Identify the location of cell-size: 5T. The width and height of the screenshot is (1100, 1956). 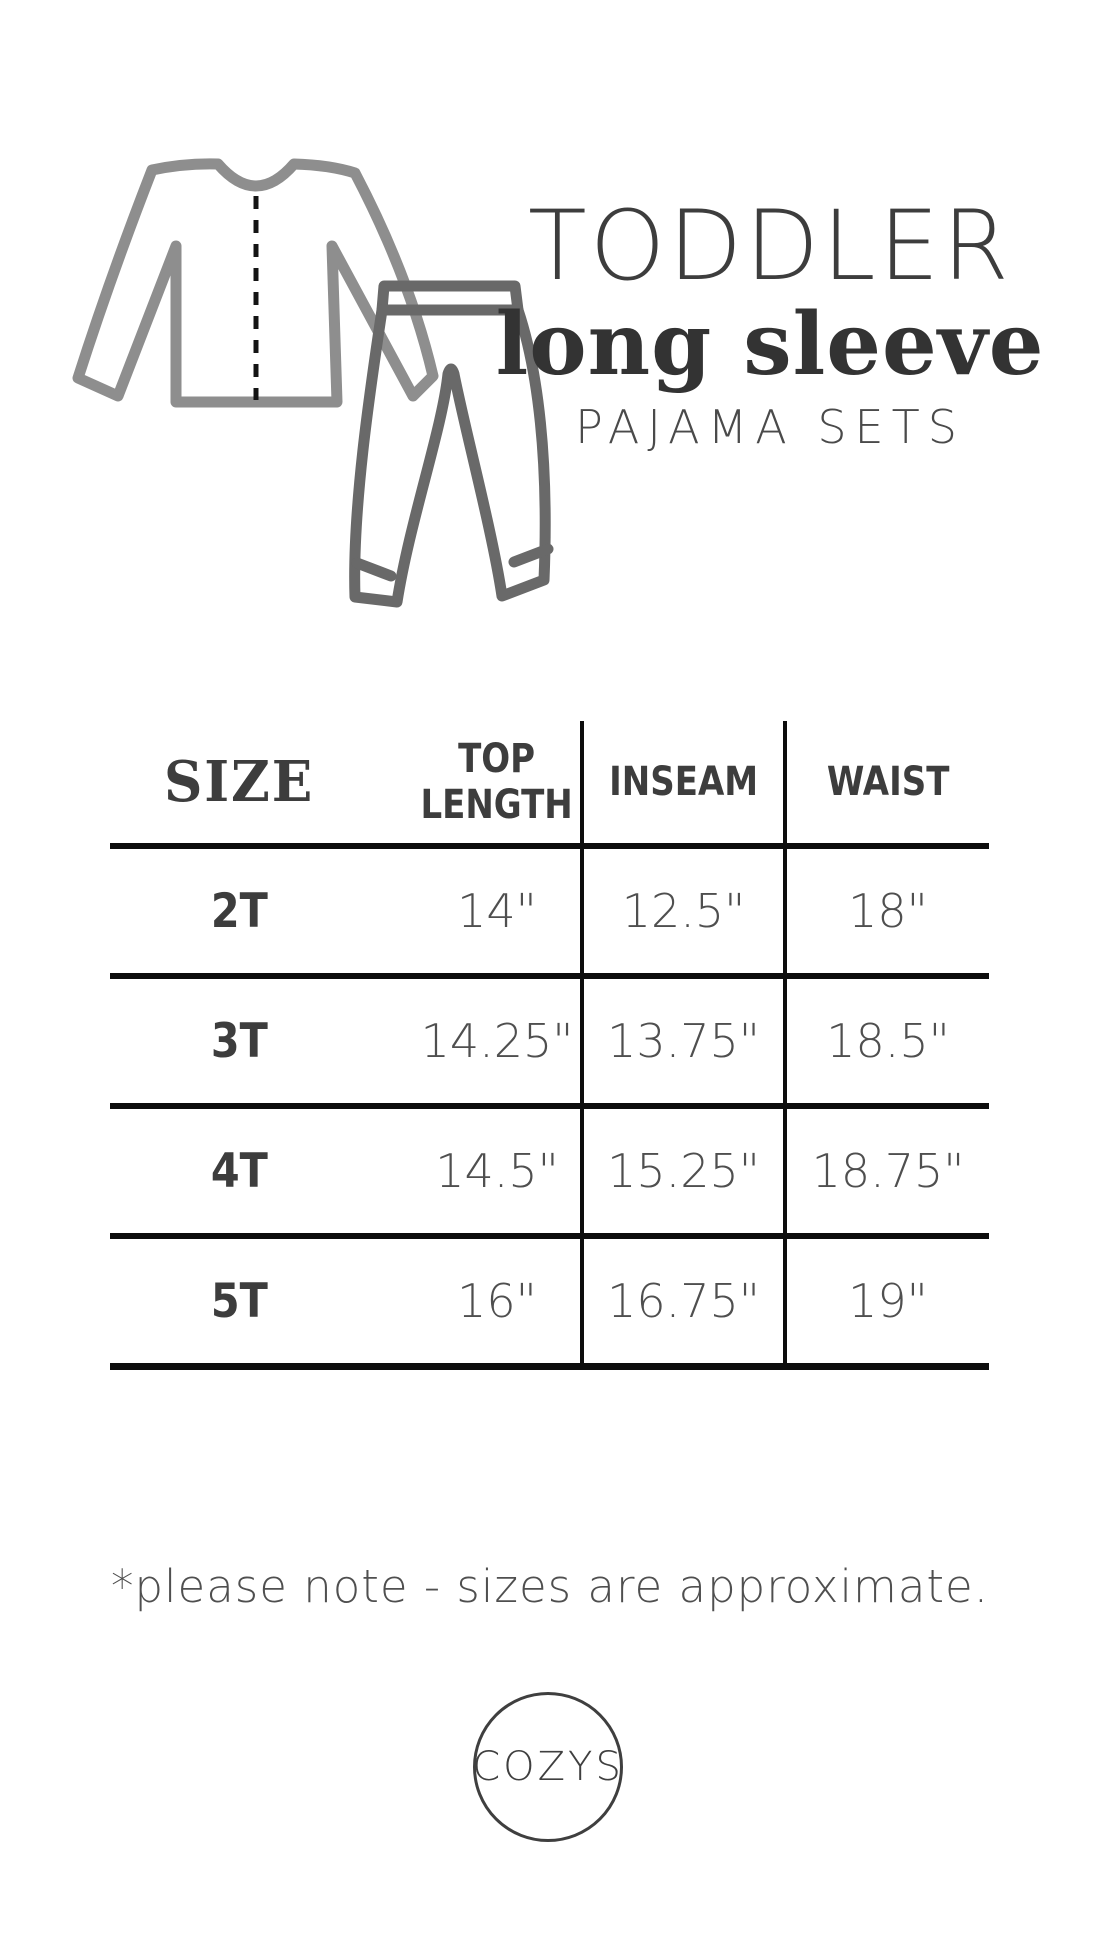
(239, 1301).